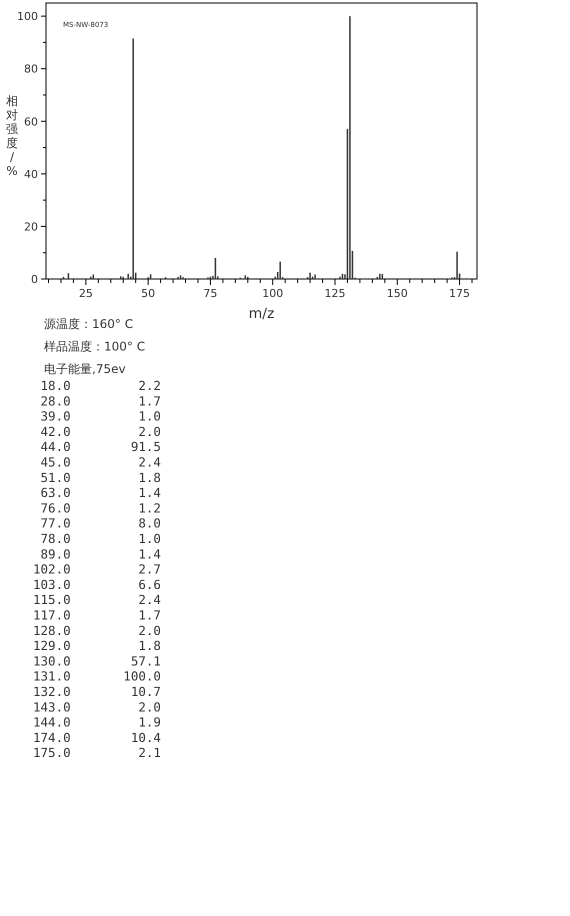 The image size is (570, 916). I want to click on text: 42.0 2.0, so click(97, 431).